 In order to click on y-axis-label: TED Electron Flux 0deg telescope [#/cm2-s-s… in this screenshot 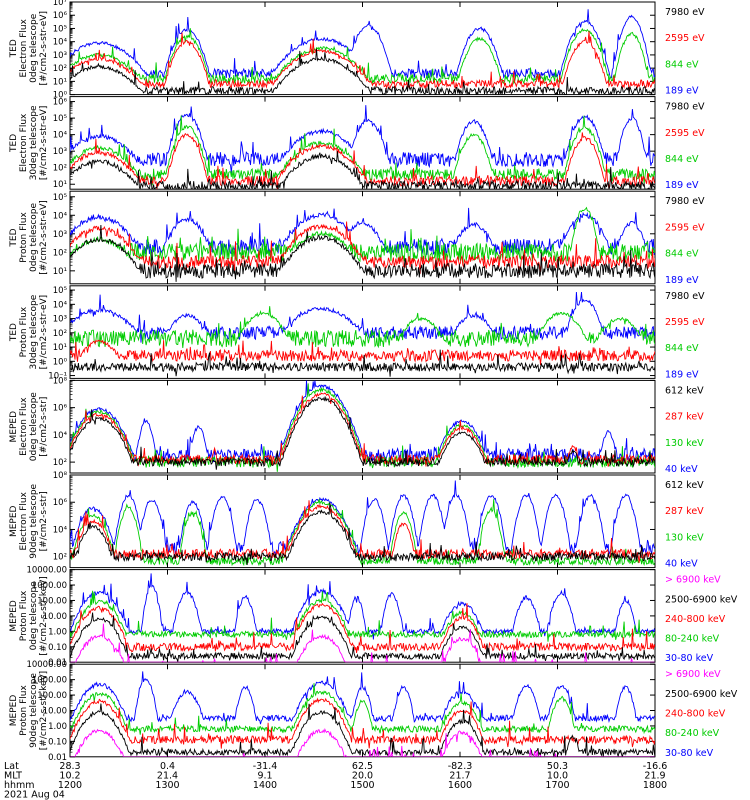, I will do `click(29, 48)`.